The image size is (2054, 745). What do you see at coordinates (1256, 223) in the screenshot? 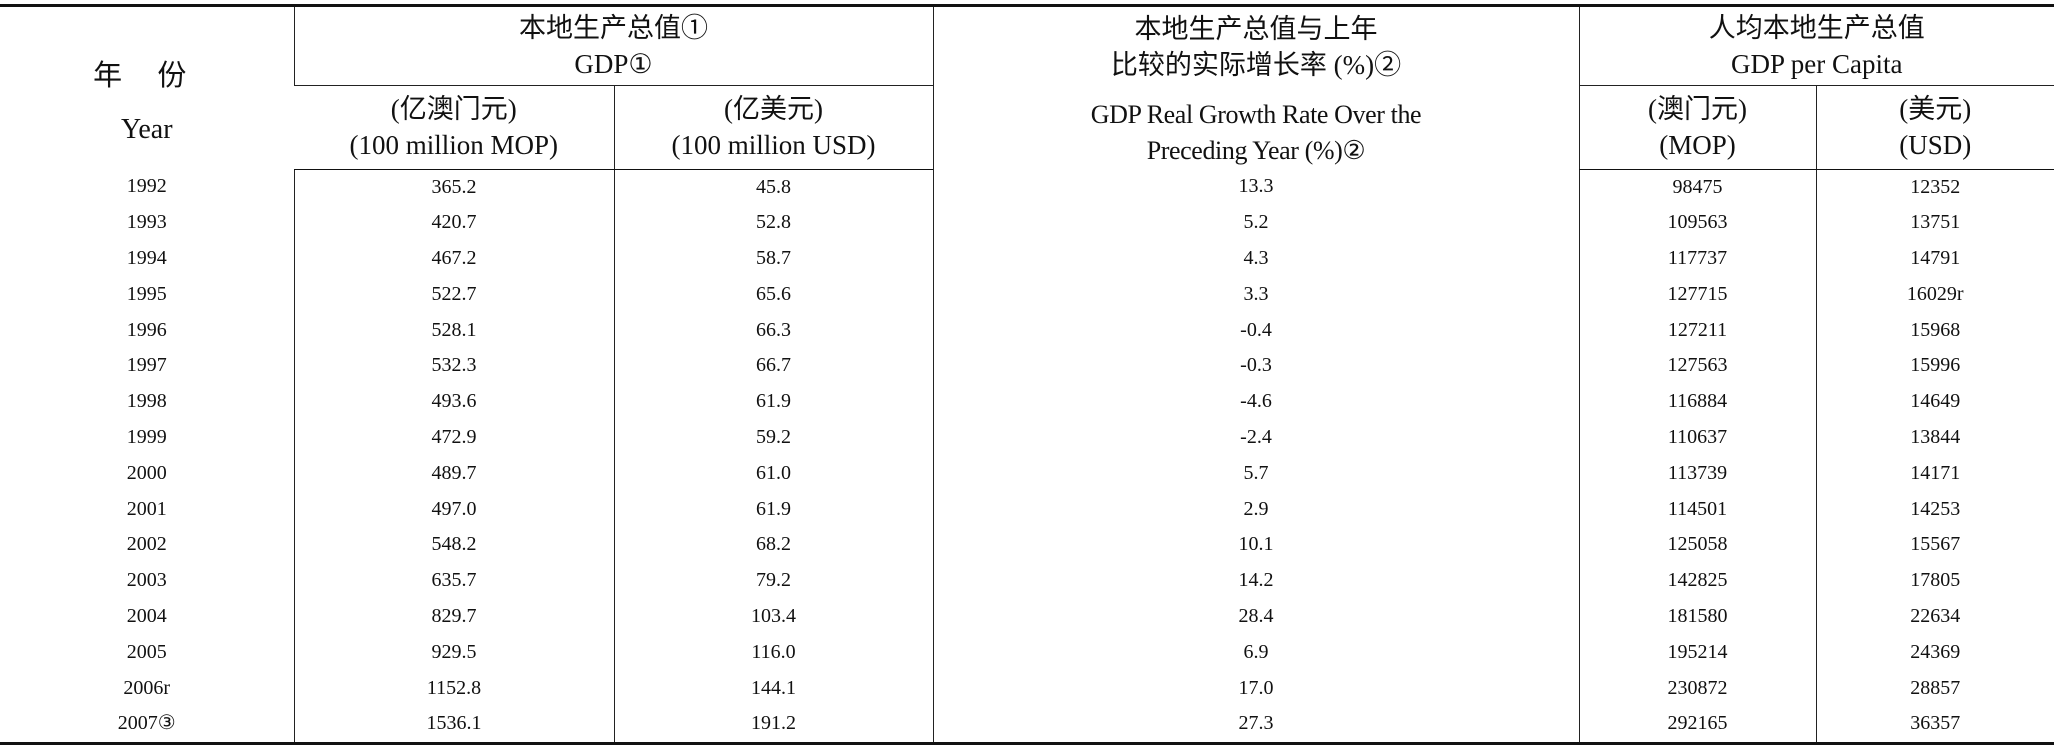
I see `growth-rate-cell: 5.2` at bounding box center [1256, 223].